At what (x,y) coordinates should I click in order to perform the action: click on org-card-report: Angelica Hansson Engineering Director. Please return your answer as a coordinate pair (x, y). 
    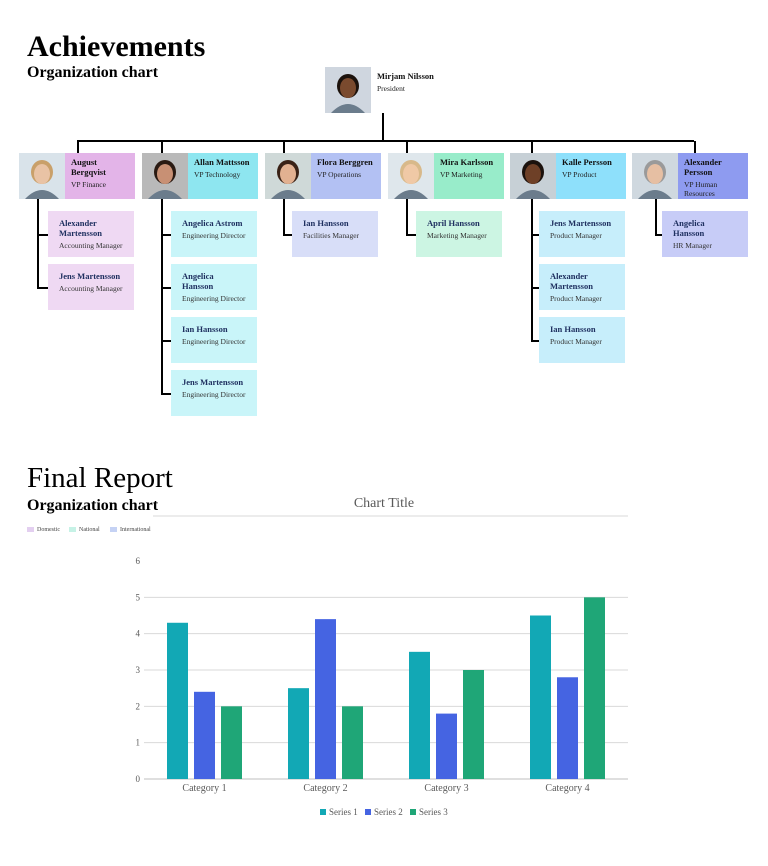
    Looking at the image, I should click on (214, 287).